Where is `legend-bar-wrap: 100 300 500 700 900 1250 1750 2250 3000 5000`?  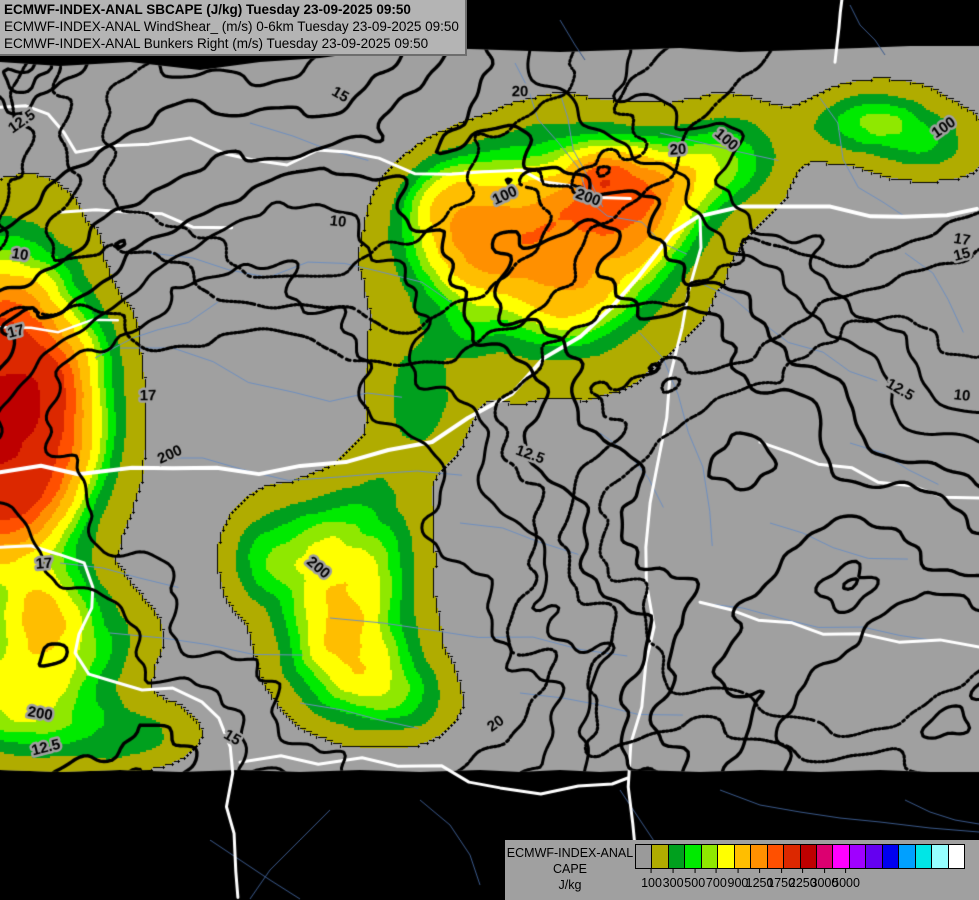
legend-bar-wrap: 100 300 500 700 900 1250 1750 2250 3000 5000 is located at coordinates (800, 867).